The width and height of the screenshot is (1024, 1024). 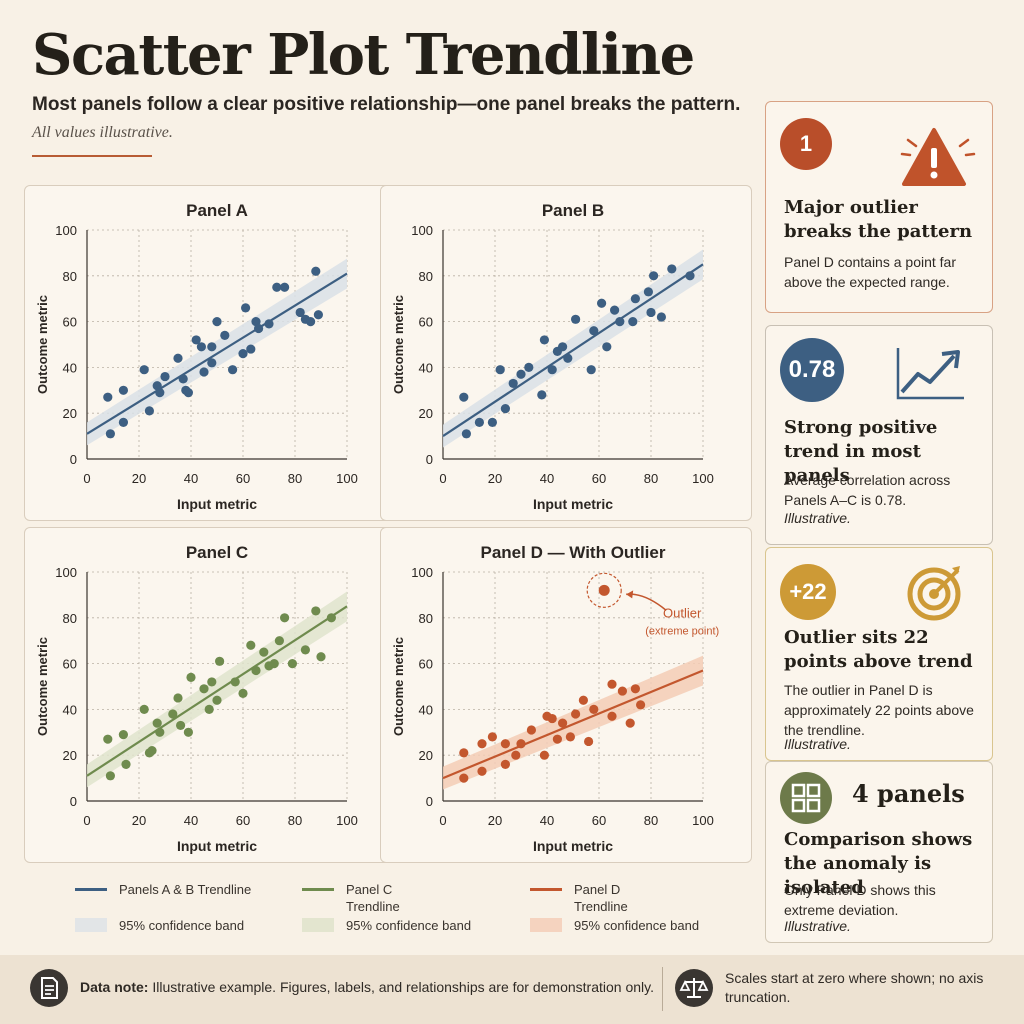 What do you see at coordinates (637, 925) in the screenshot?
I see `legend-orange-band-label: 95% confidence band` at bounding box center [637, 925].